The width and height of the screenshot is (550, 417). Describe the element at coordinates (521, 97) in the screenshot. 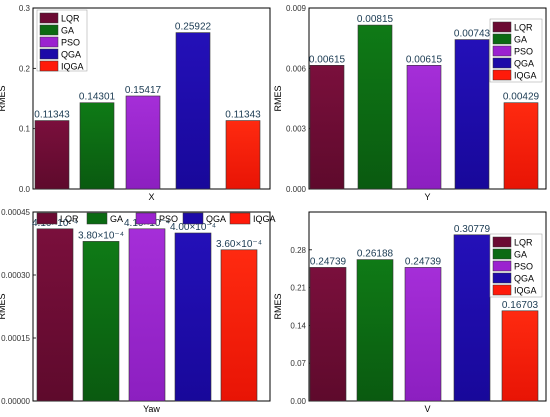

I see `data-label-iqga: 0.00429` at that location.